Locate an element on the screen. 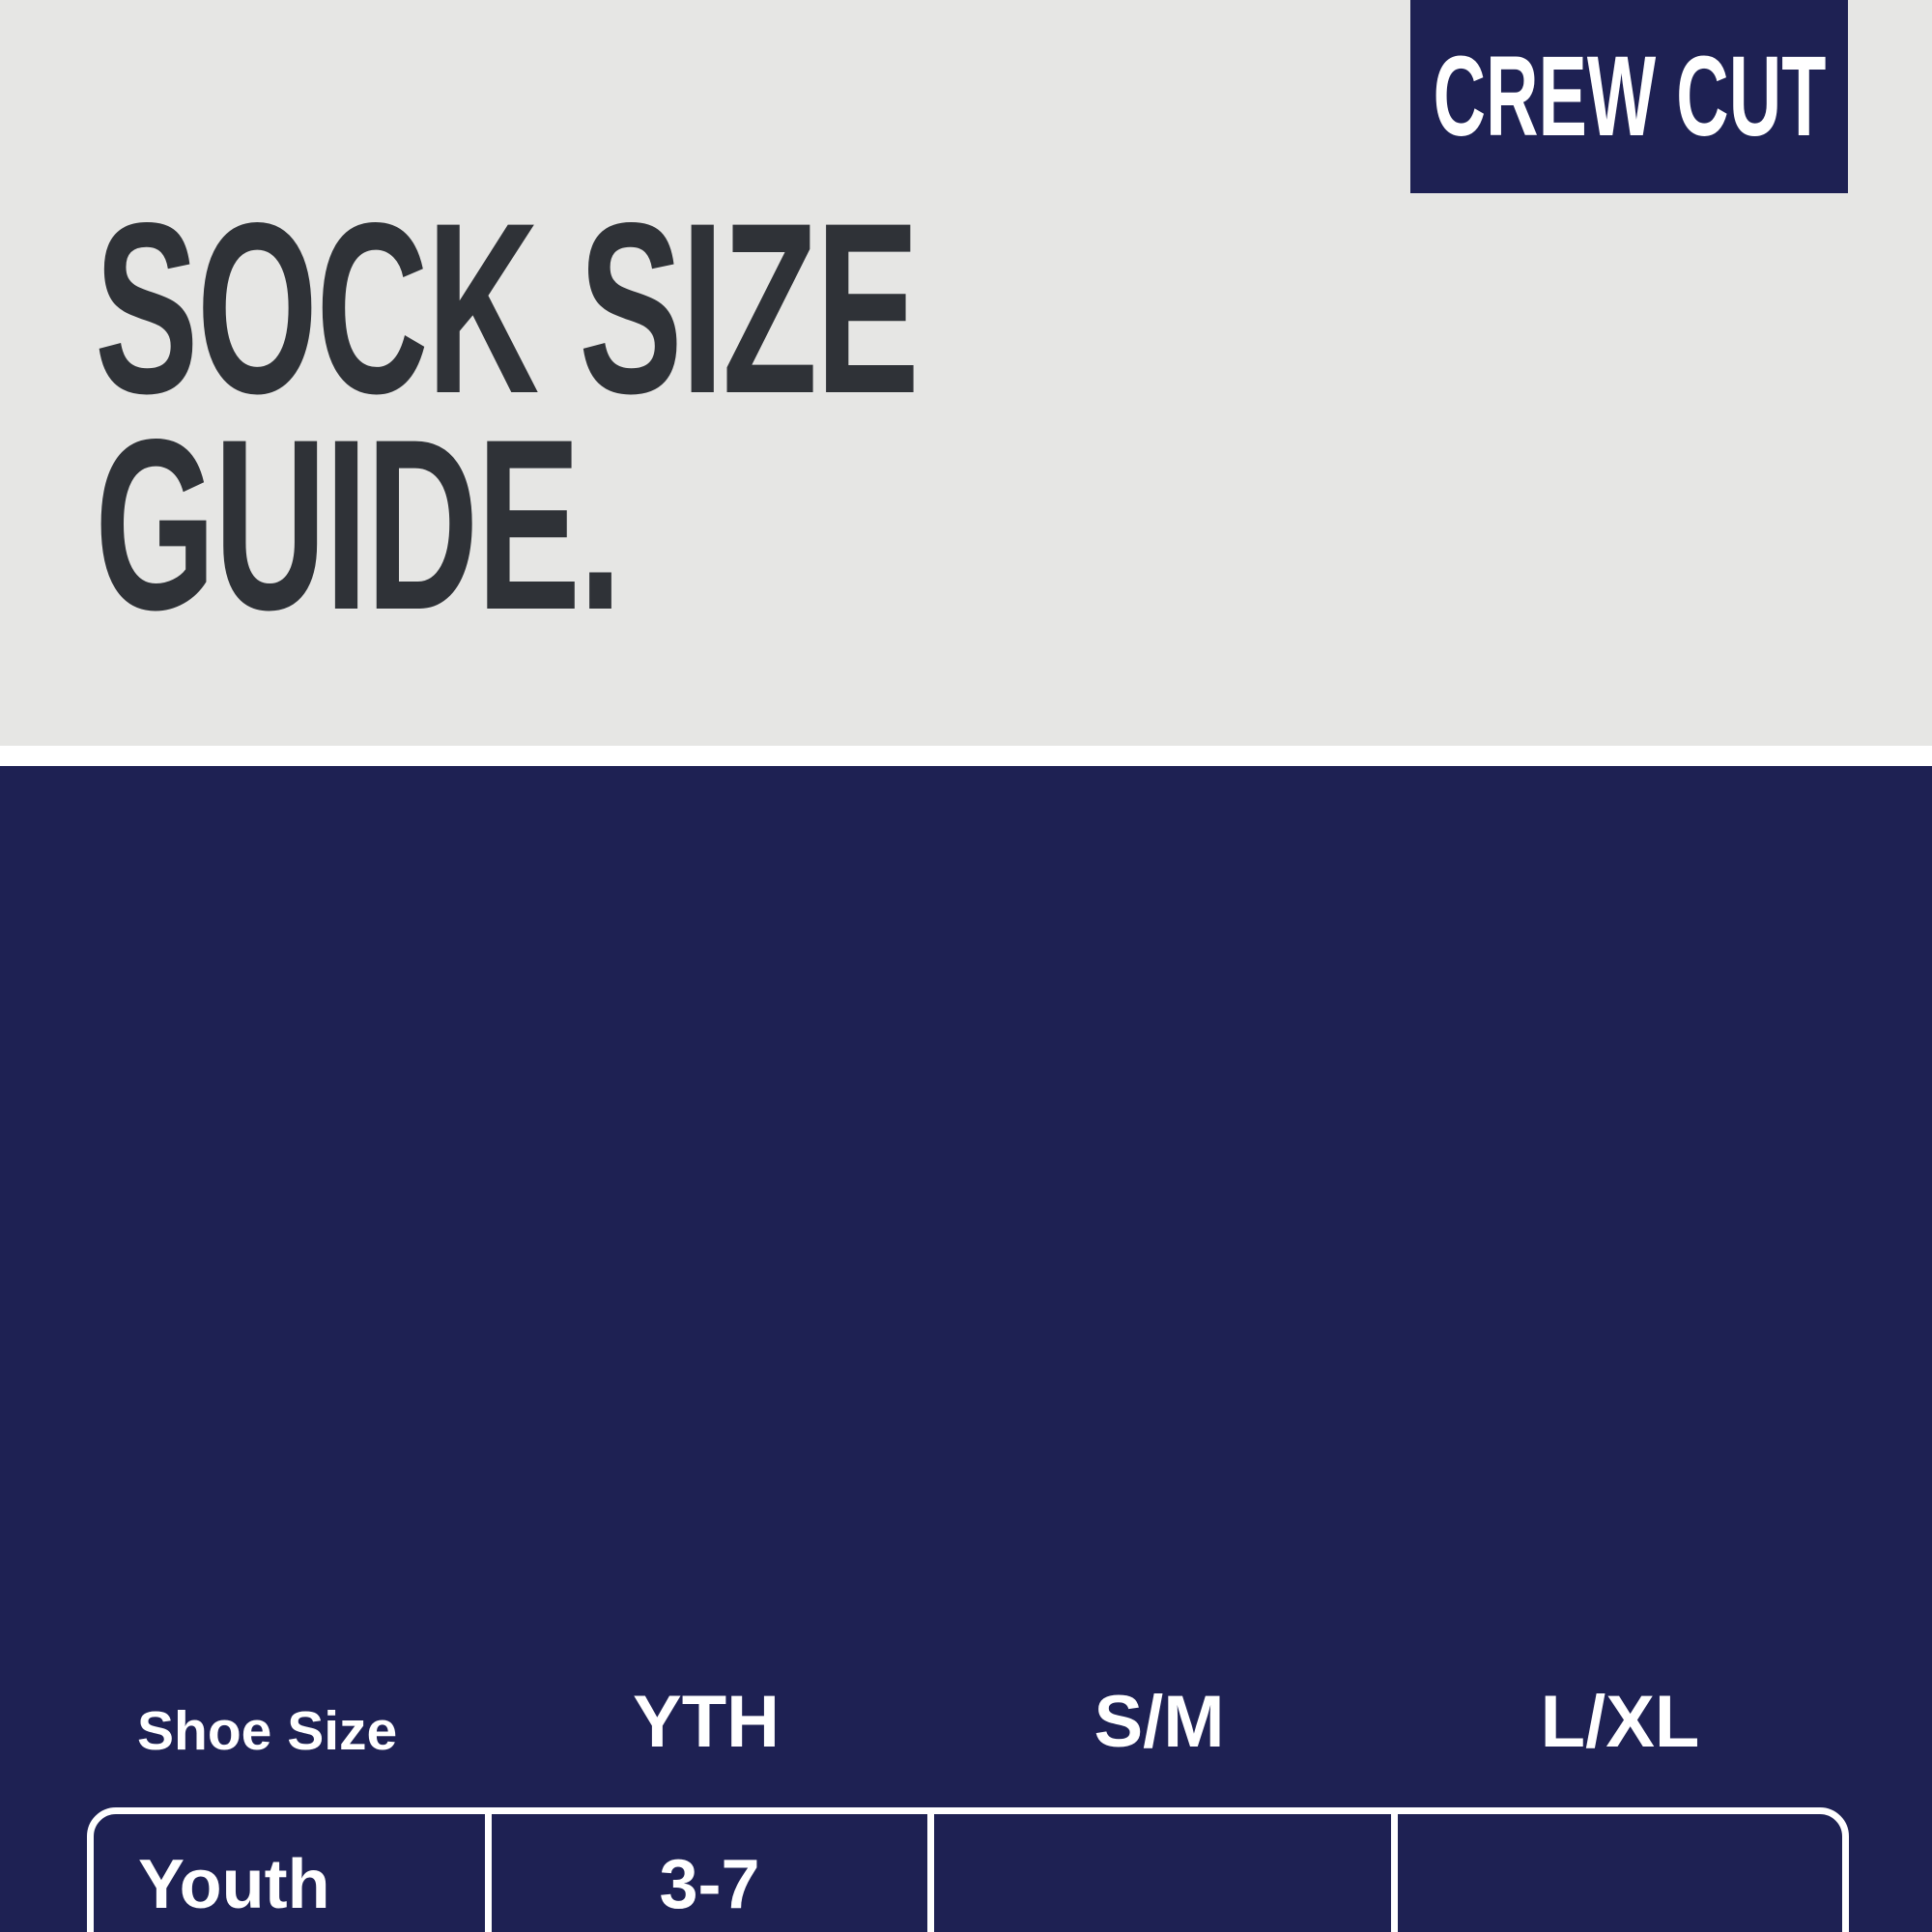  page-title: SOCK SIZE GUIDE. is located at coordinates (507, 417).